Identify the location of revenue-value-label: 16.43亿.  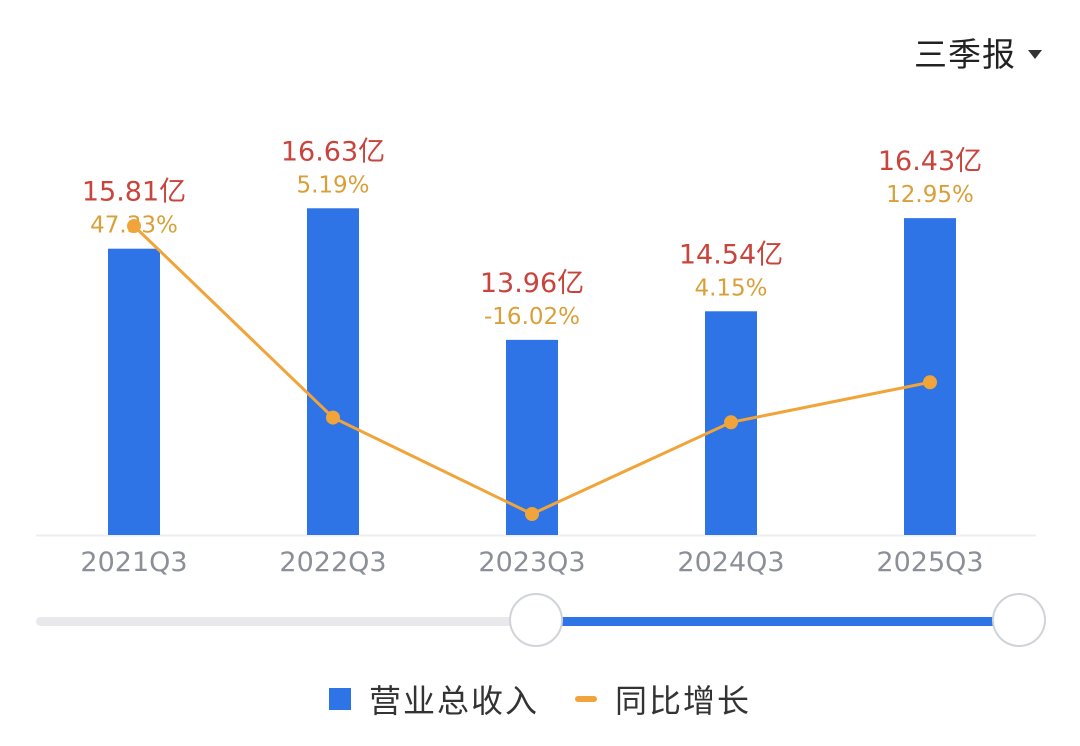
(930, 161).